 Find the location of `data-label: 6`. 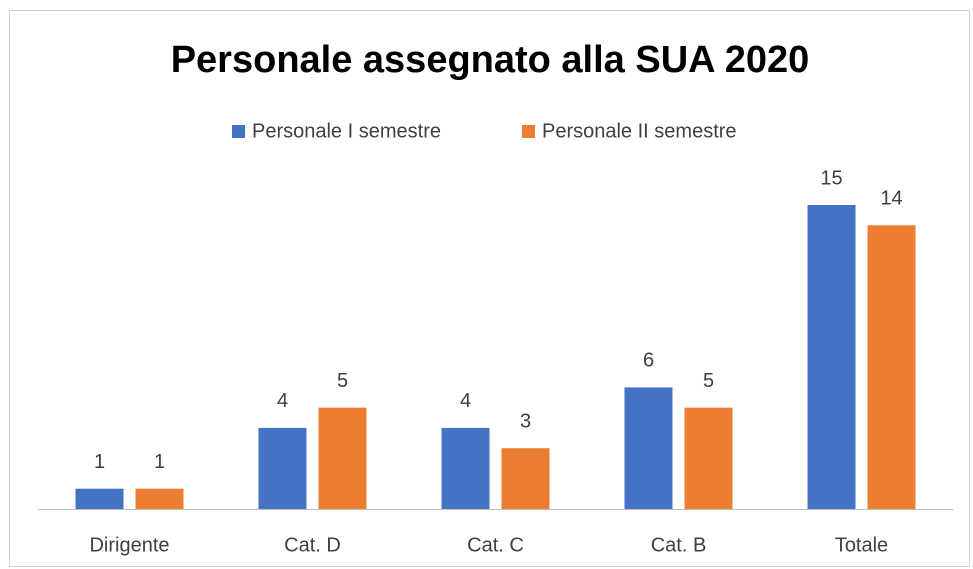

data-label: 6 is located at coordinates (648, 361).